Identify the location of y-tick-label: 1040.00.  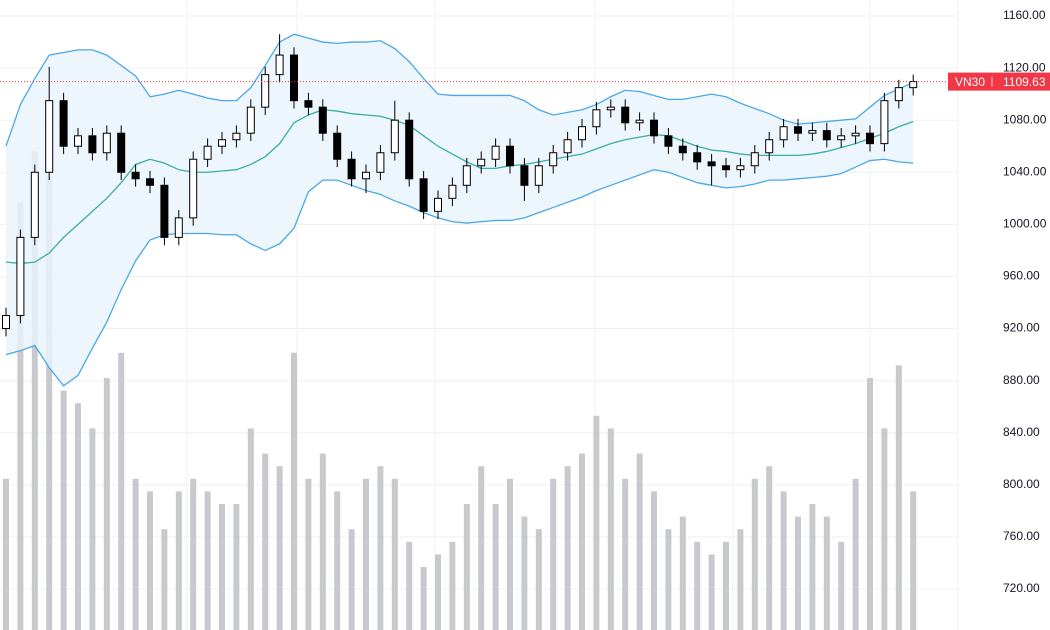
(1025, 171).